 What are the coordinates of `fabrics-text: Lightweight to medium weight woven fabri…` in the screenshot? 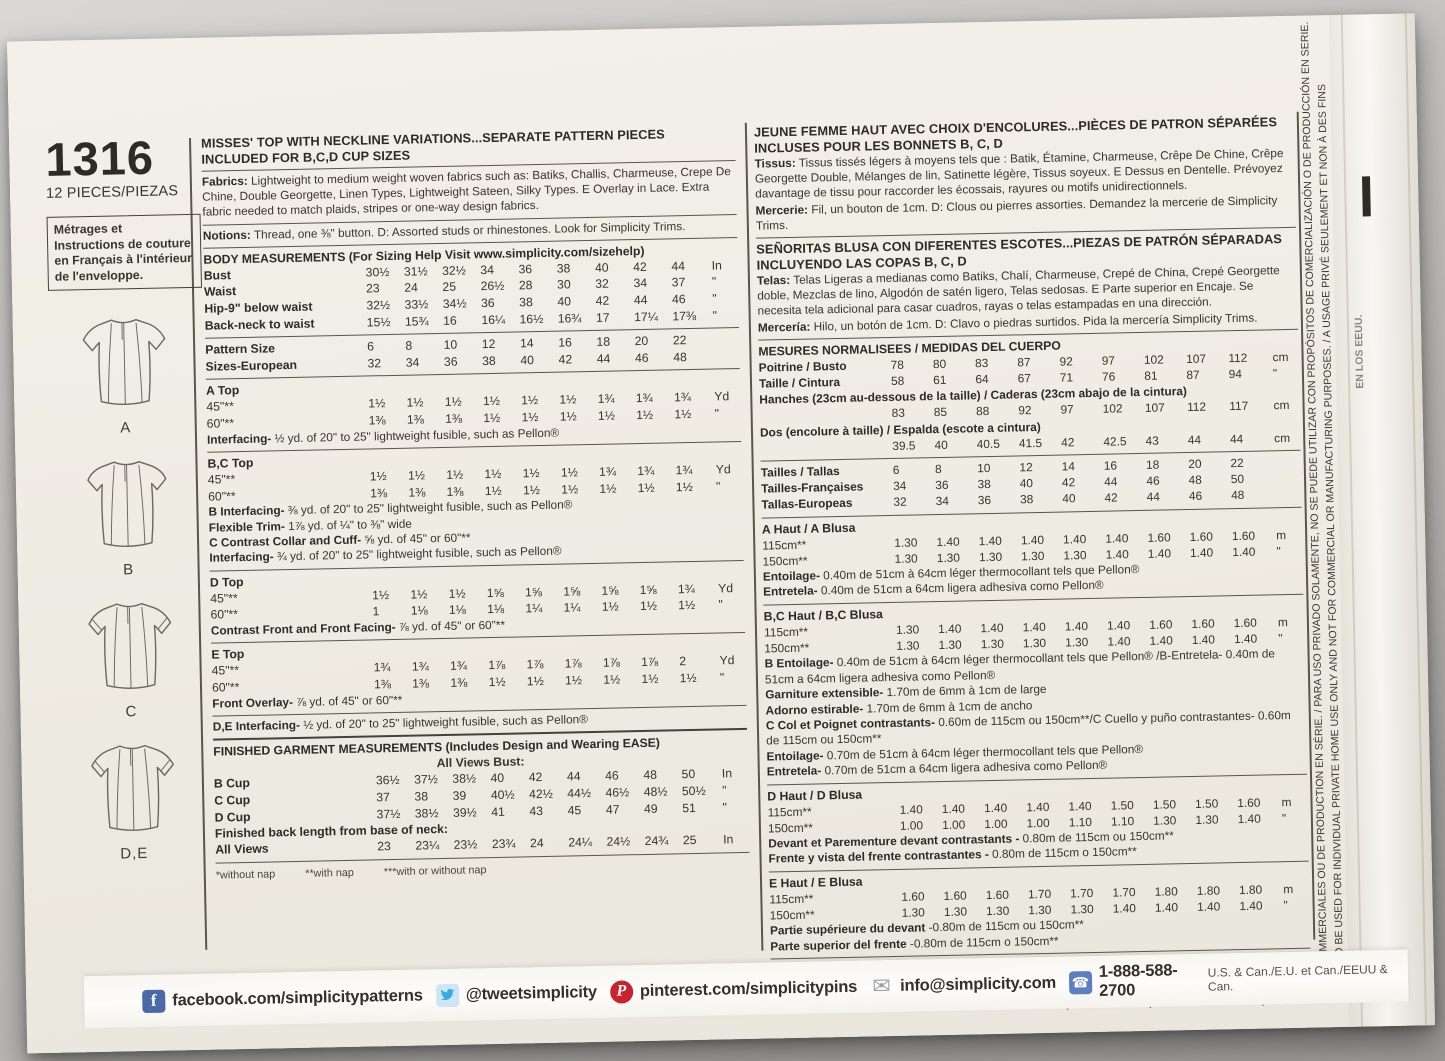 It's located at (467, 192).